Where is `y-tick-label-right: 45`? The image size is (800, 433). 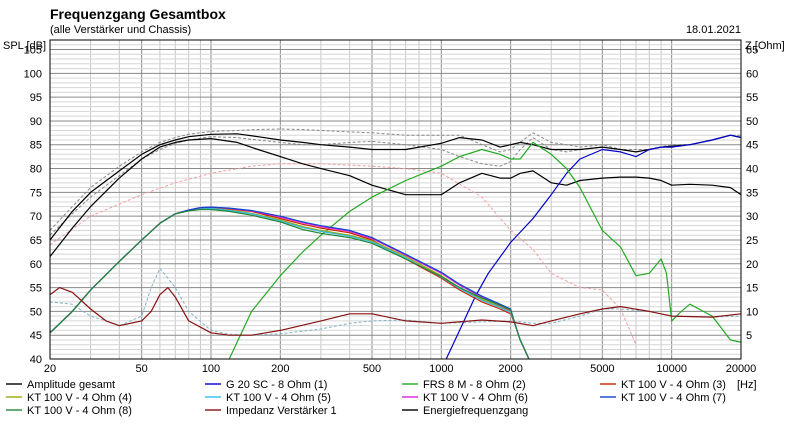 y-tick-label-right: 45 is located at coordinates (752, 146).